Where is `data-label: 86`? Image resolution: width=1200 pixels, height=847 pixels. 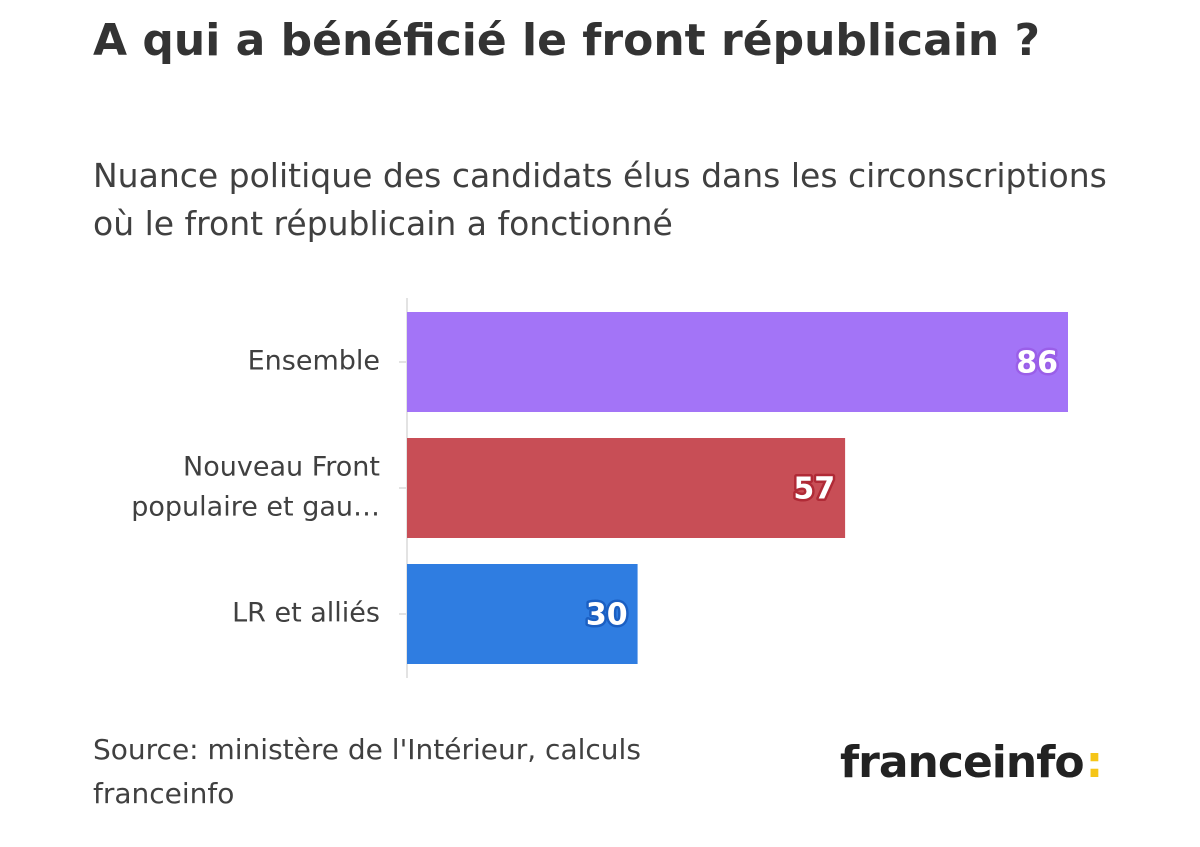 data-label: 86 is located at coordinates (1037, 363).